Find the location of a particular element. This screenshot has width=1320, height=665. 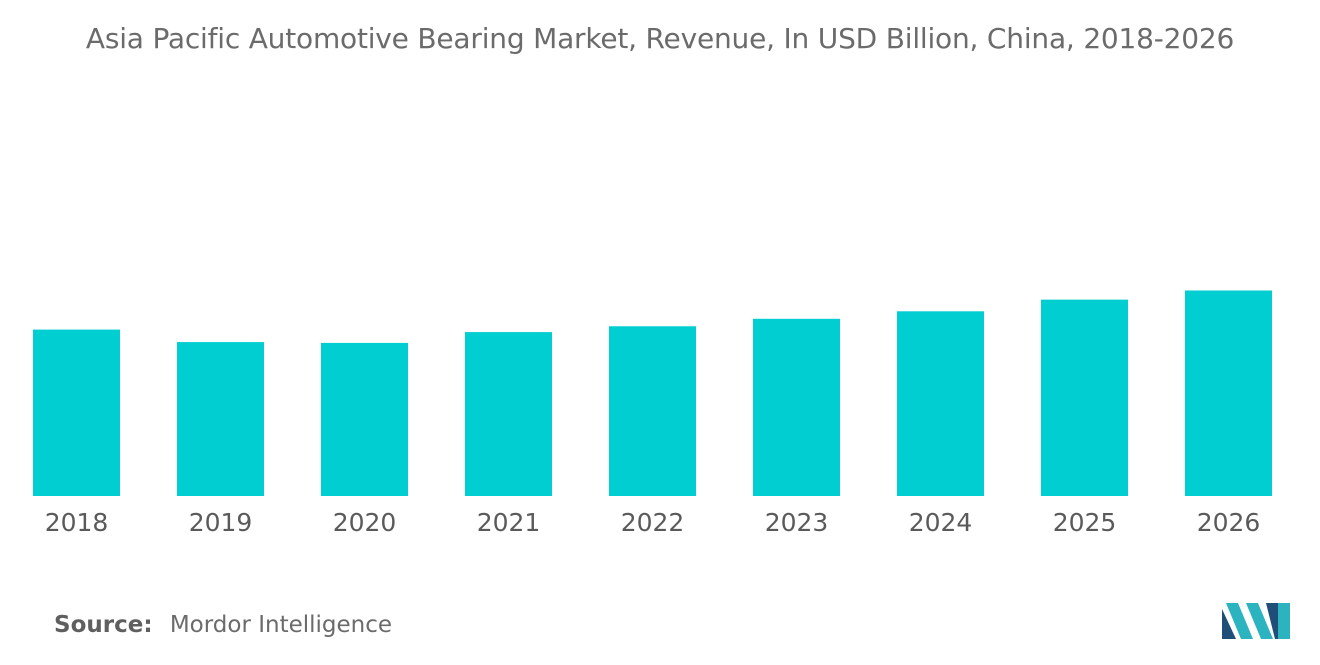

x-tick-label-2019: 2019 is located at coordinates (221, 522).